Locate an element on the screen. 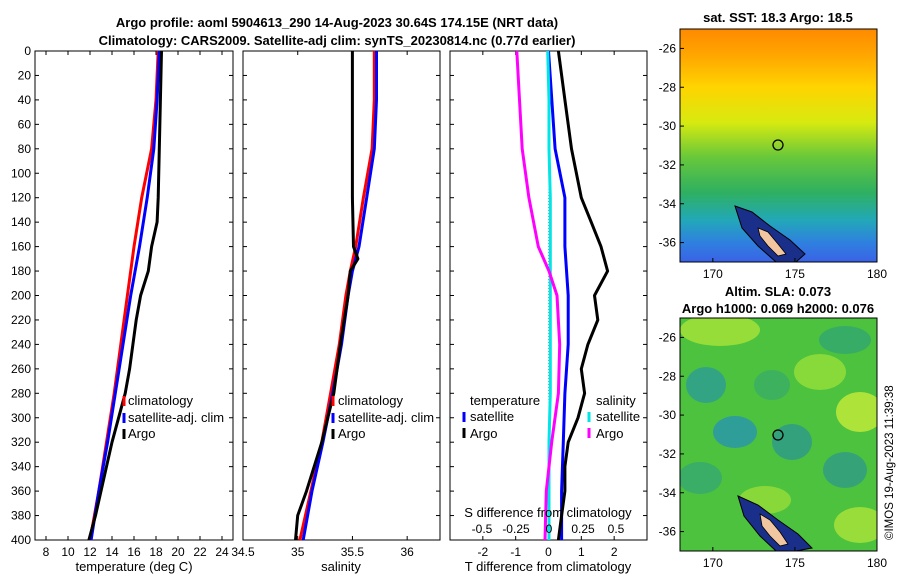 This screenshot has width=900, height=580. map-y-tick-label: -26 is located at coordinates (668, 337).